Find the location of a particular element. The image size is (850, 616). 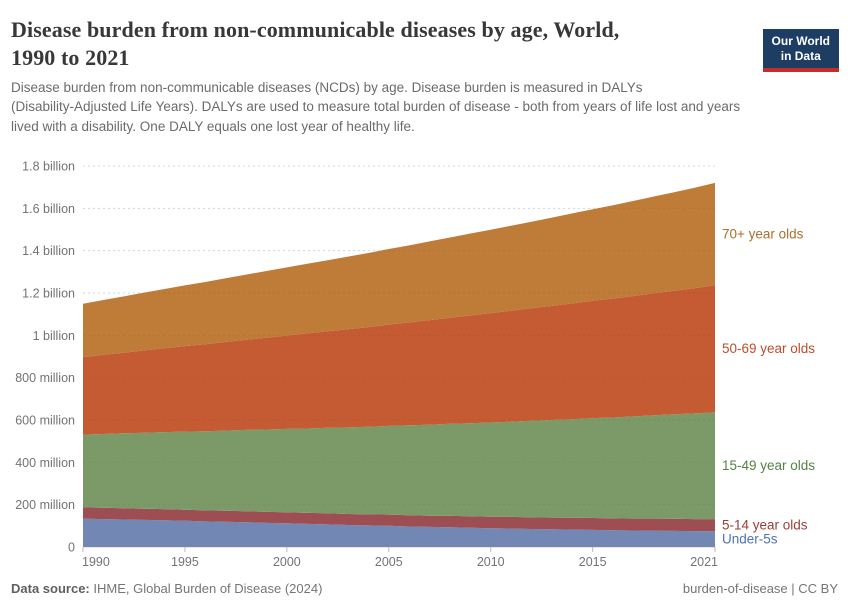

y-axis-tick-label: 1.2 billion is located at coordinates (48, 294).